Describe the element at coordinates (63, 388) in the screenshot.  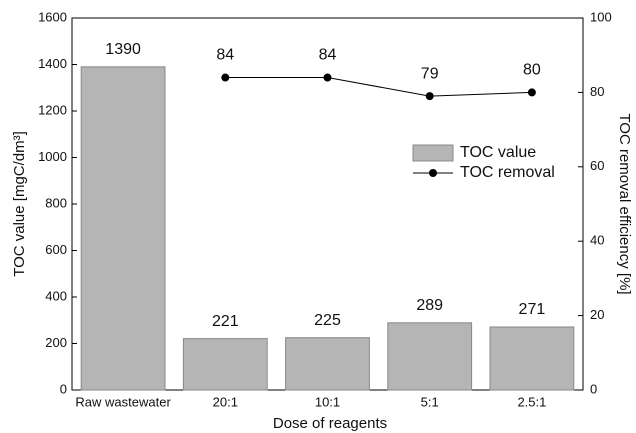
I see `y-tick-label: 0` at that location.